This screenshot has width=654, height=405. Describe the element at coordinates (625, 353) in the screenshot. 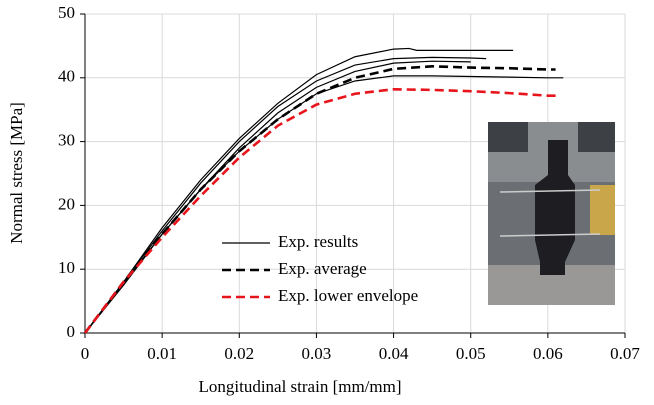

I see `x-tick-label: 0.07` at that location.